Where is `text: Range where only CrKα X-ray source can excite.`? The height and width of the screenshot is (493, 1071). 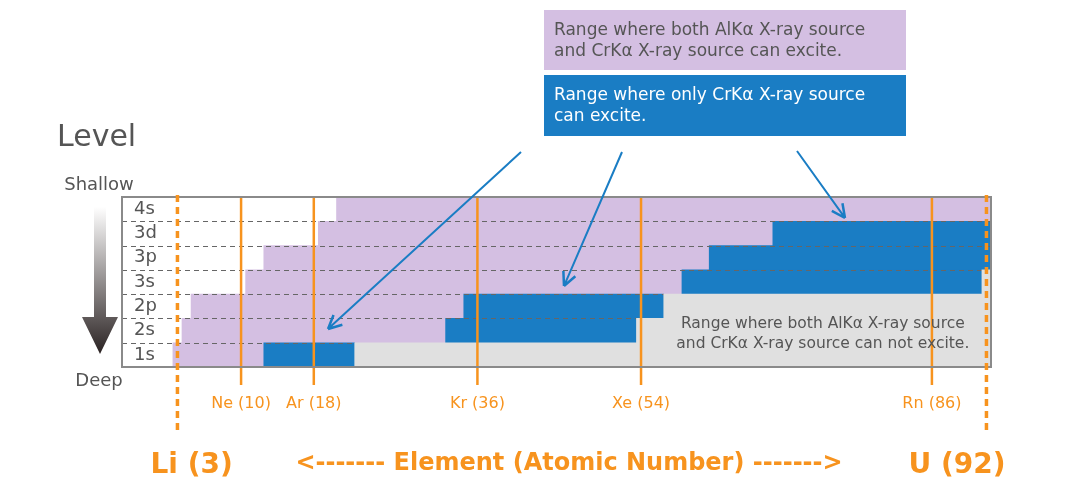 text: Range where only CrKα X-ray source can excite. is located at coordinates (710, 105).